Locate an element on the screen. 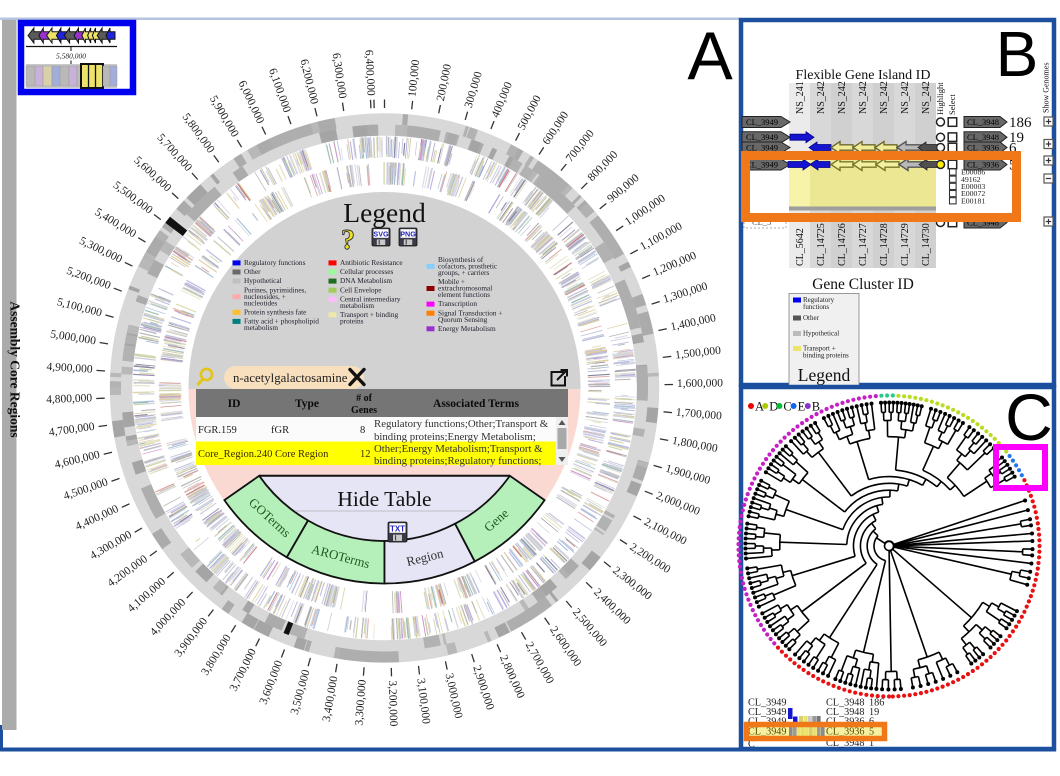 This screenshot has width=1060, height=776. svg-text: A is located at coordinates (710, 56).